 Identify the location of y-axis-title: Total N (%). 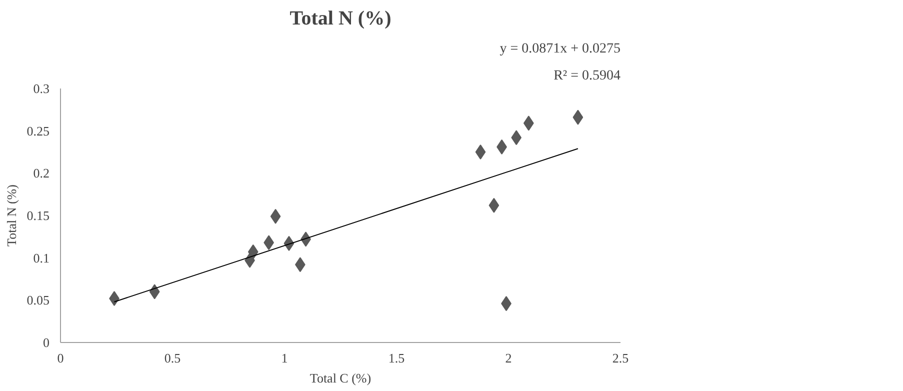
(11, 215).